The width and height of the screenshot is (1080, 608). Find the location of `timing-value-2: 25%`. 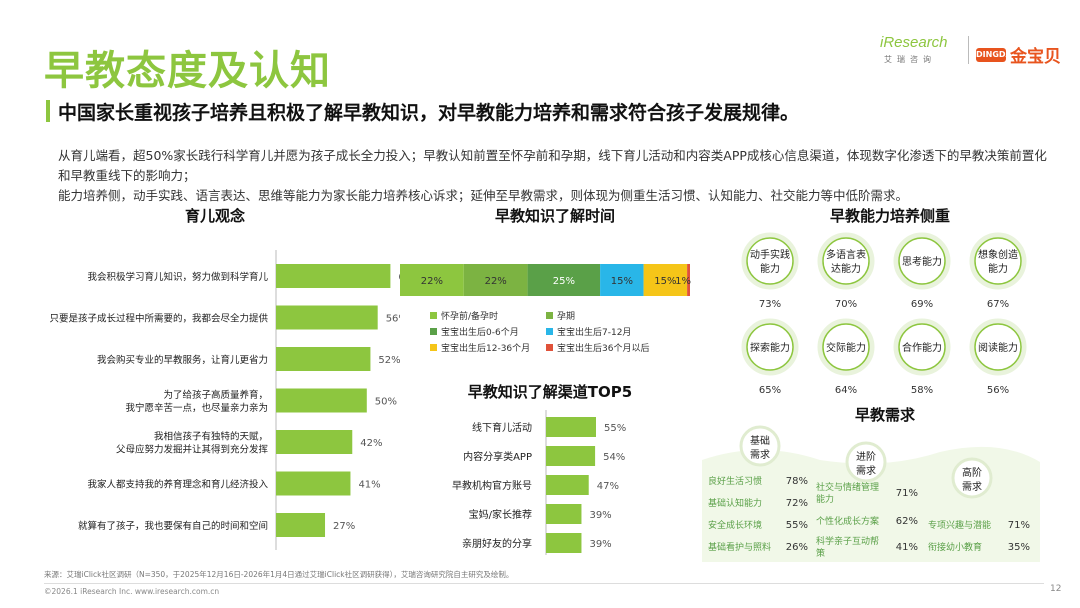

timing-value-2: 25% is located at coordinates (564, 281).